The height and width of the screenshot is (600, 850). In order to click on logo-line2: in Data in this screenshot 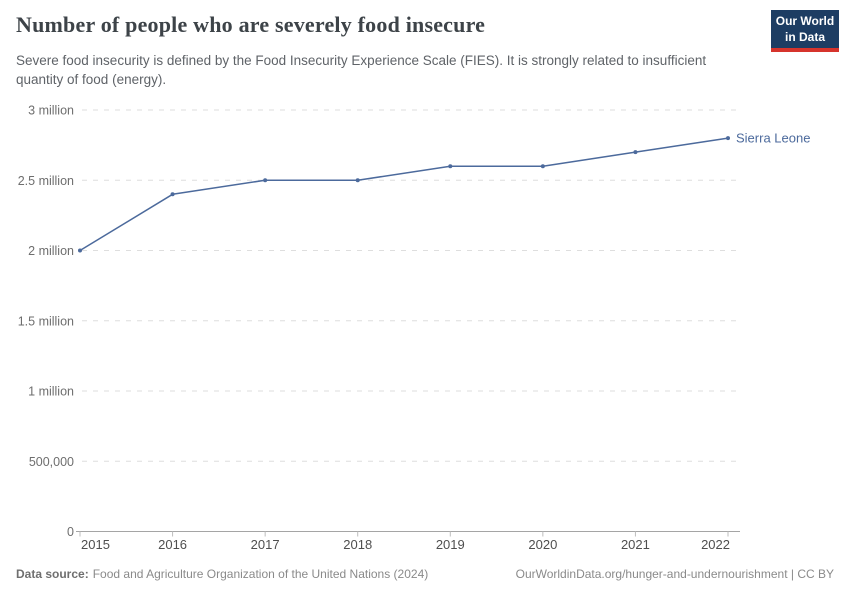, I will do `click(804, 36)`.